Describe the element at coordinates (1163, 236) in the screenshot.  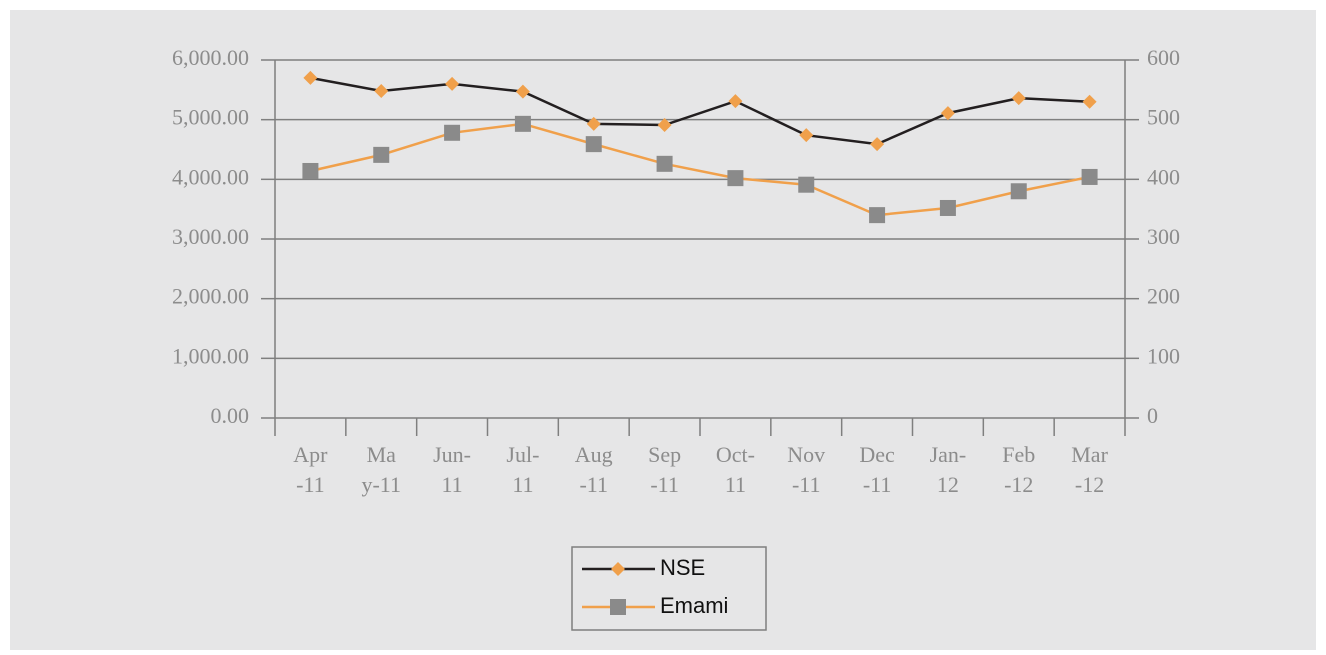
I see `y2-tick-label: 300` at that location.